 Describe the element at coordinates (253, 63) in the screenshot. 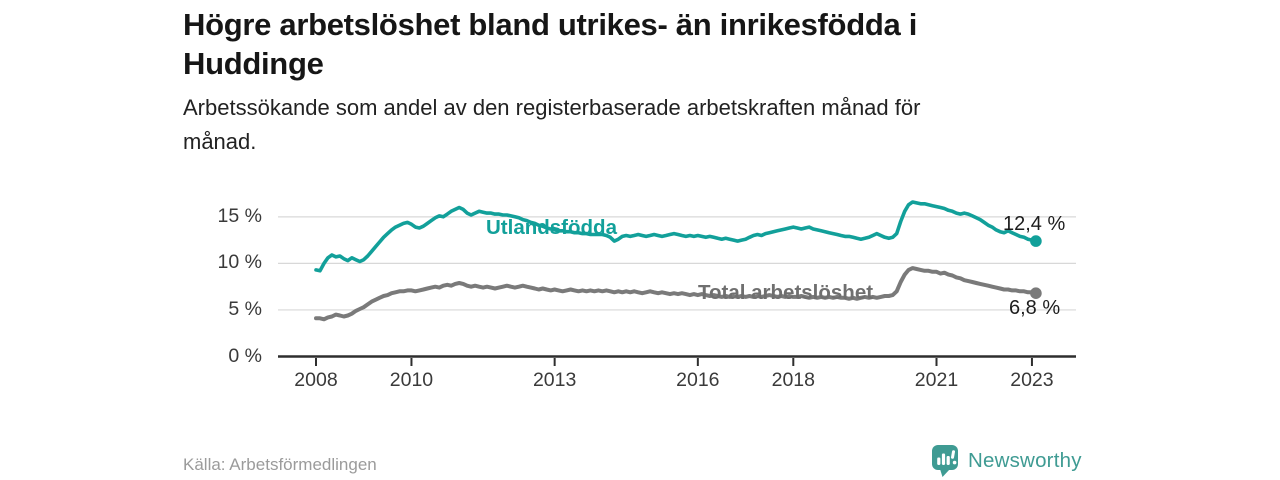

I see `page-title-line2: Huddinge` at that location.